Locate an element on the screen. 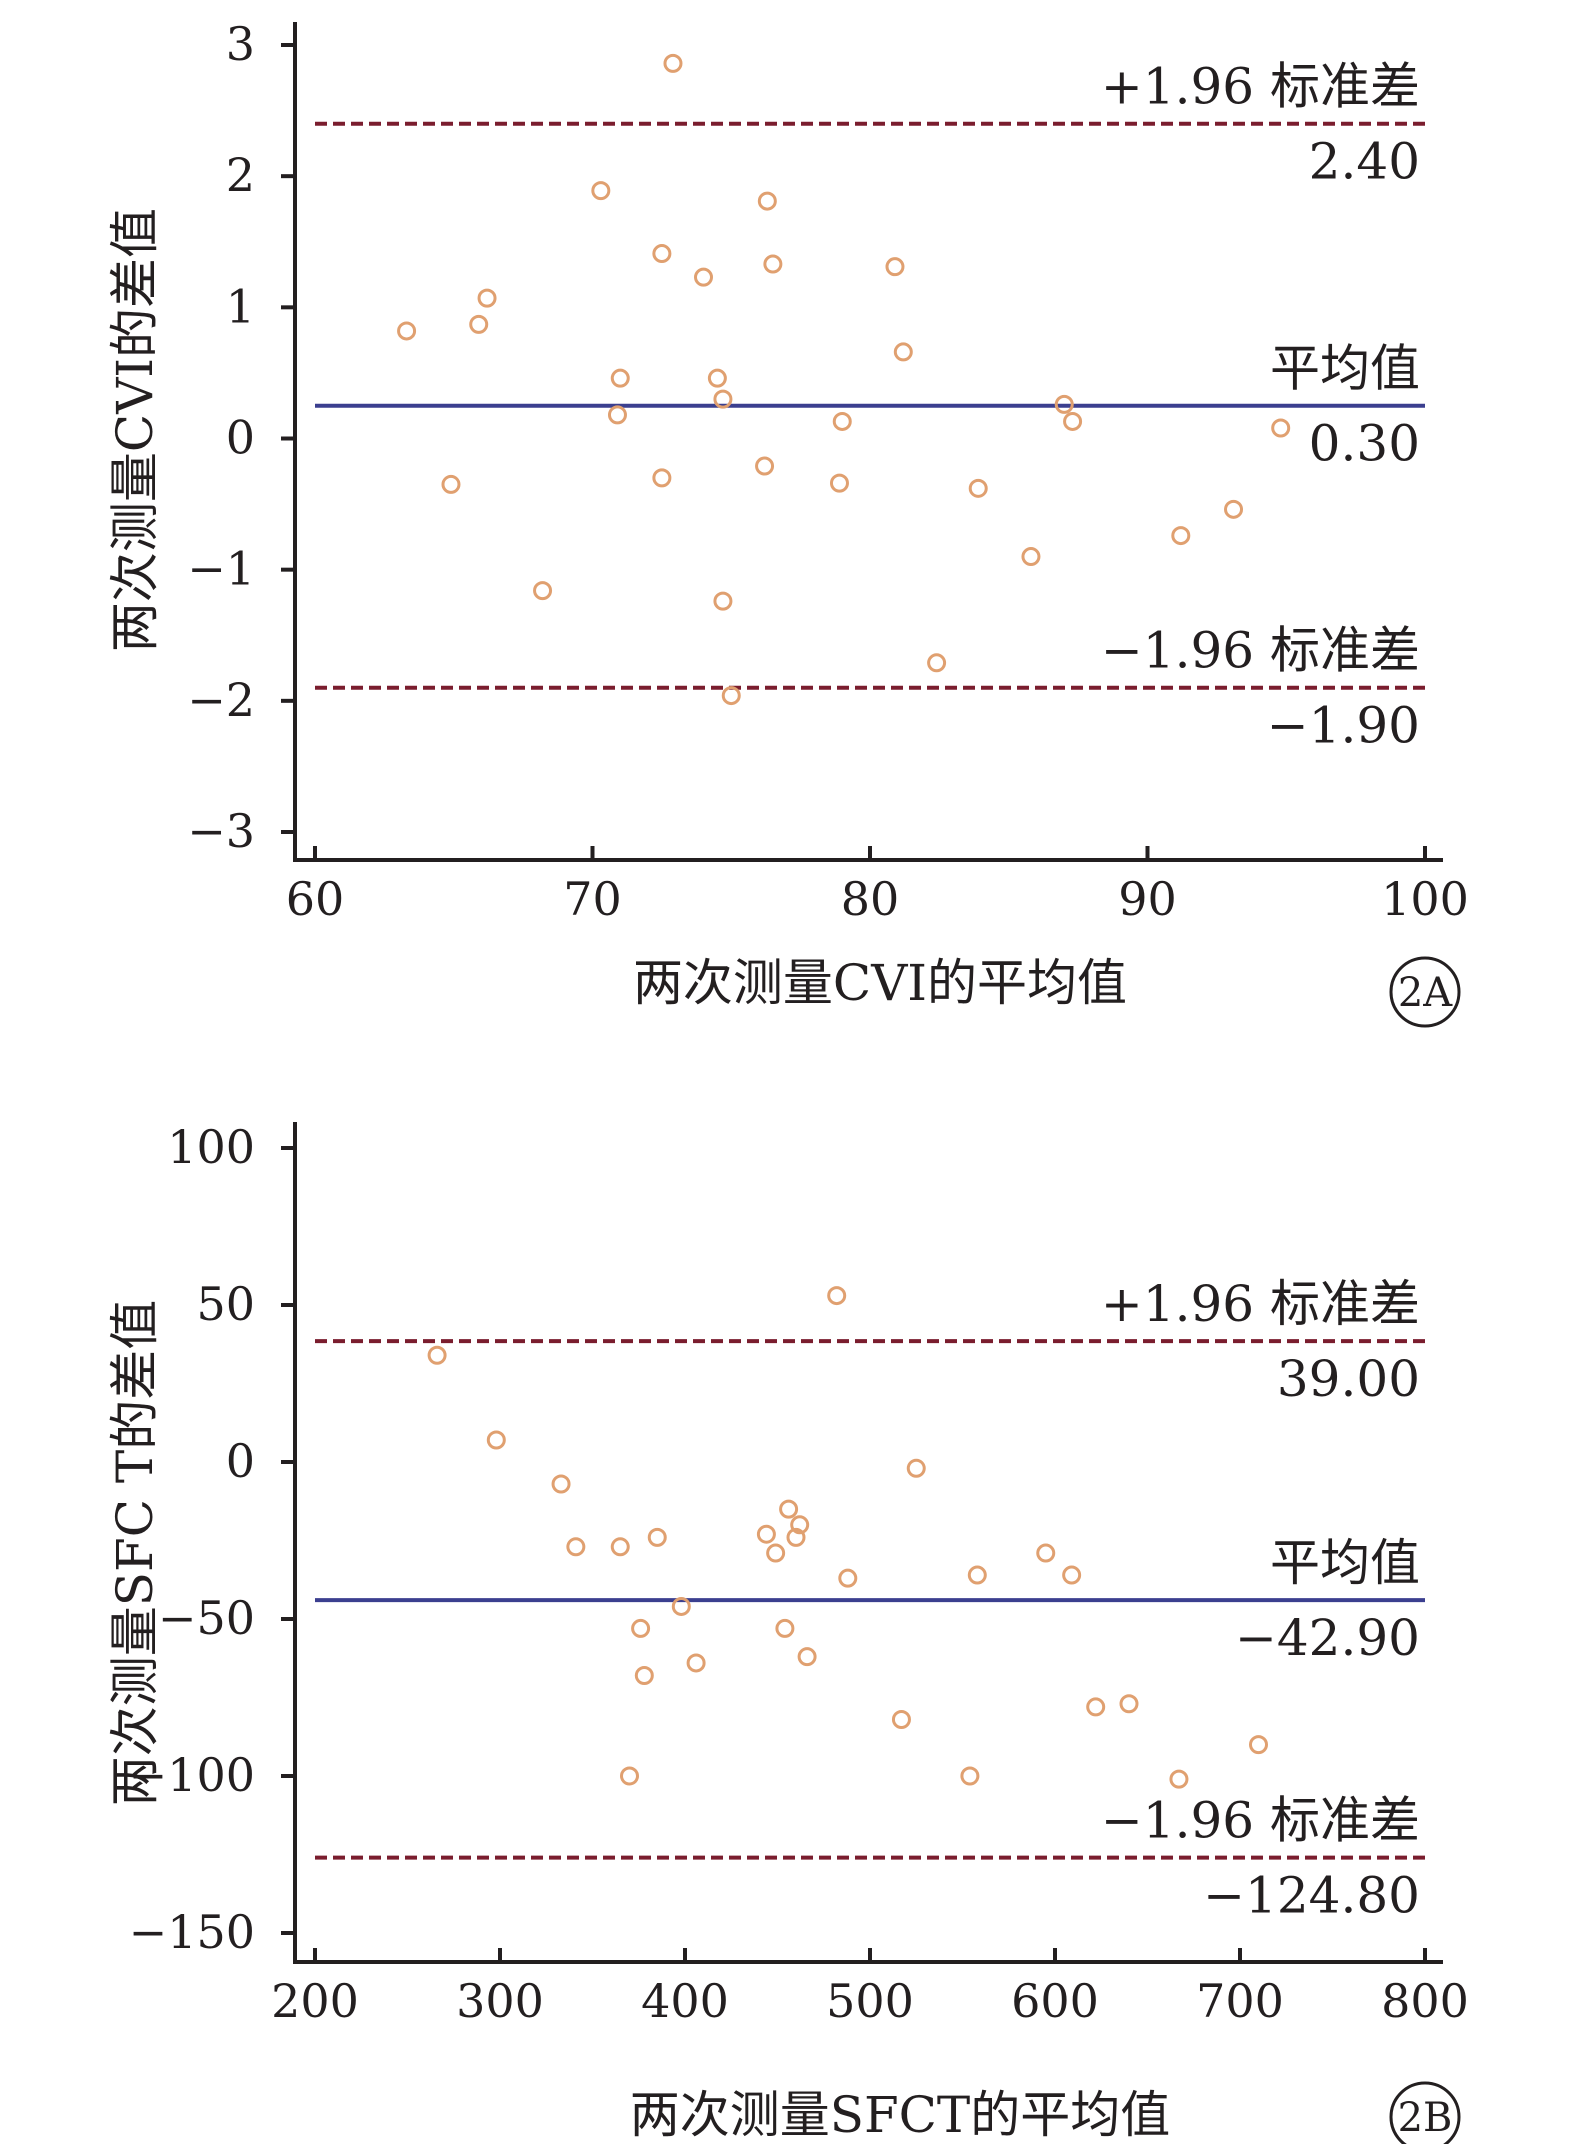 The width and height of the screenshot is (1575, 2144). y-tick-label: 3 is located at coordinates (240, 44).